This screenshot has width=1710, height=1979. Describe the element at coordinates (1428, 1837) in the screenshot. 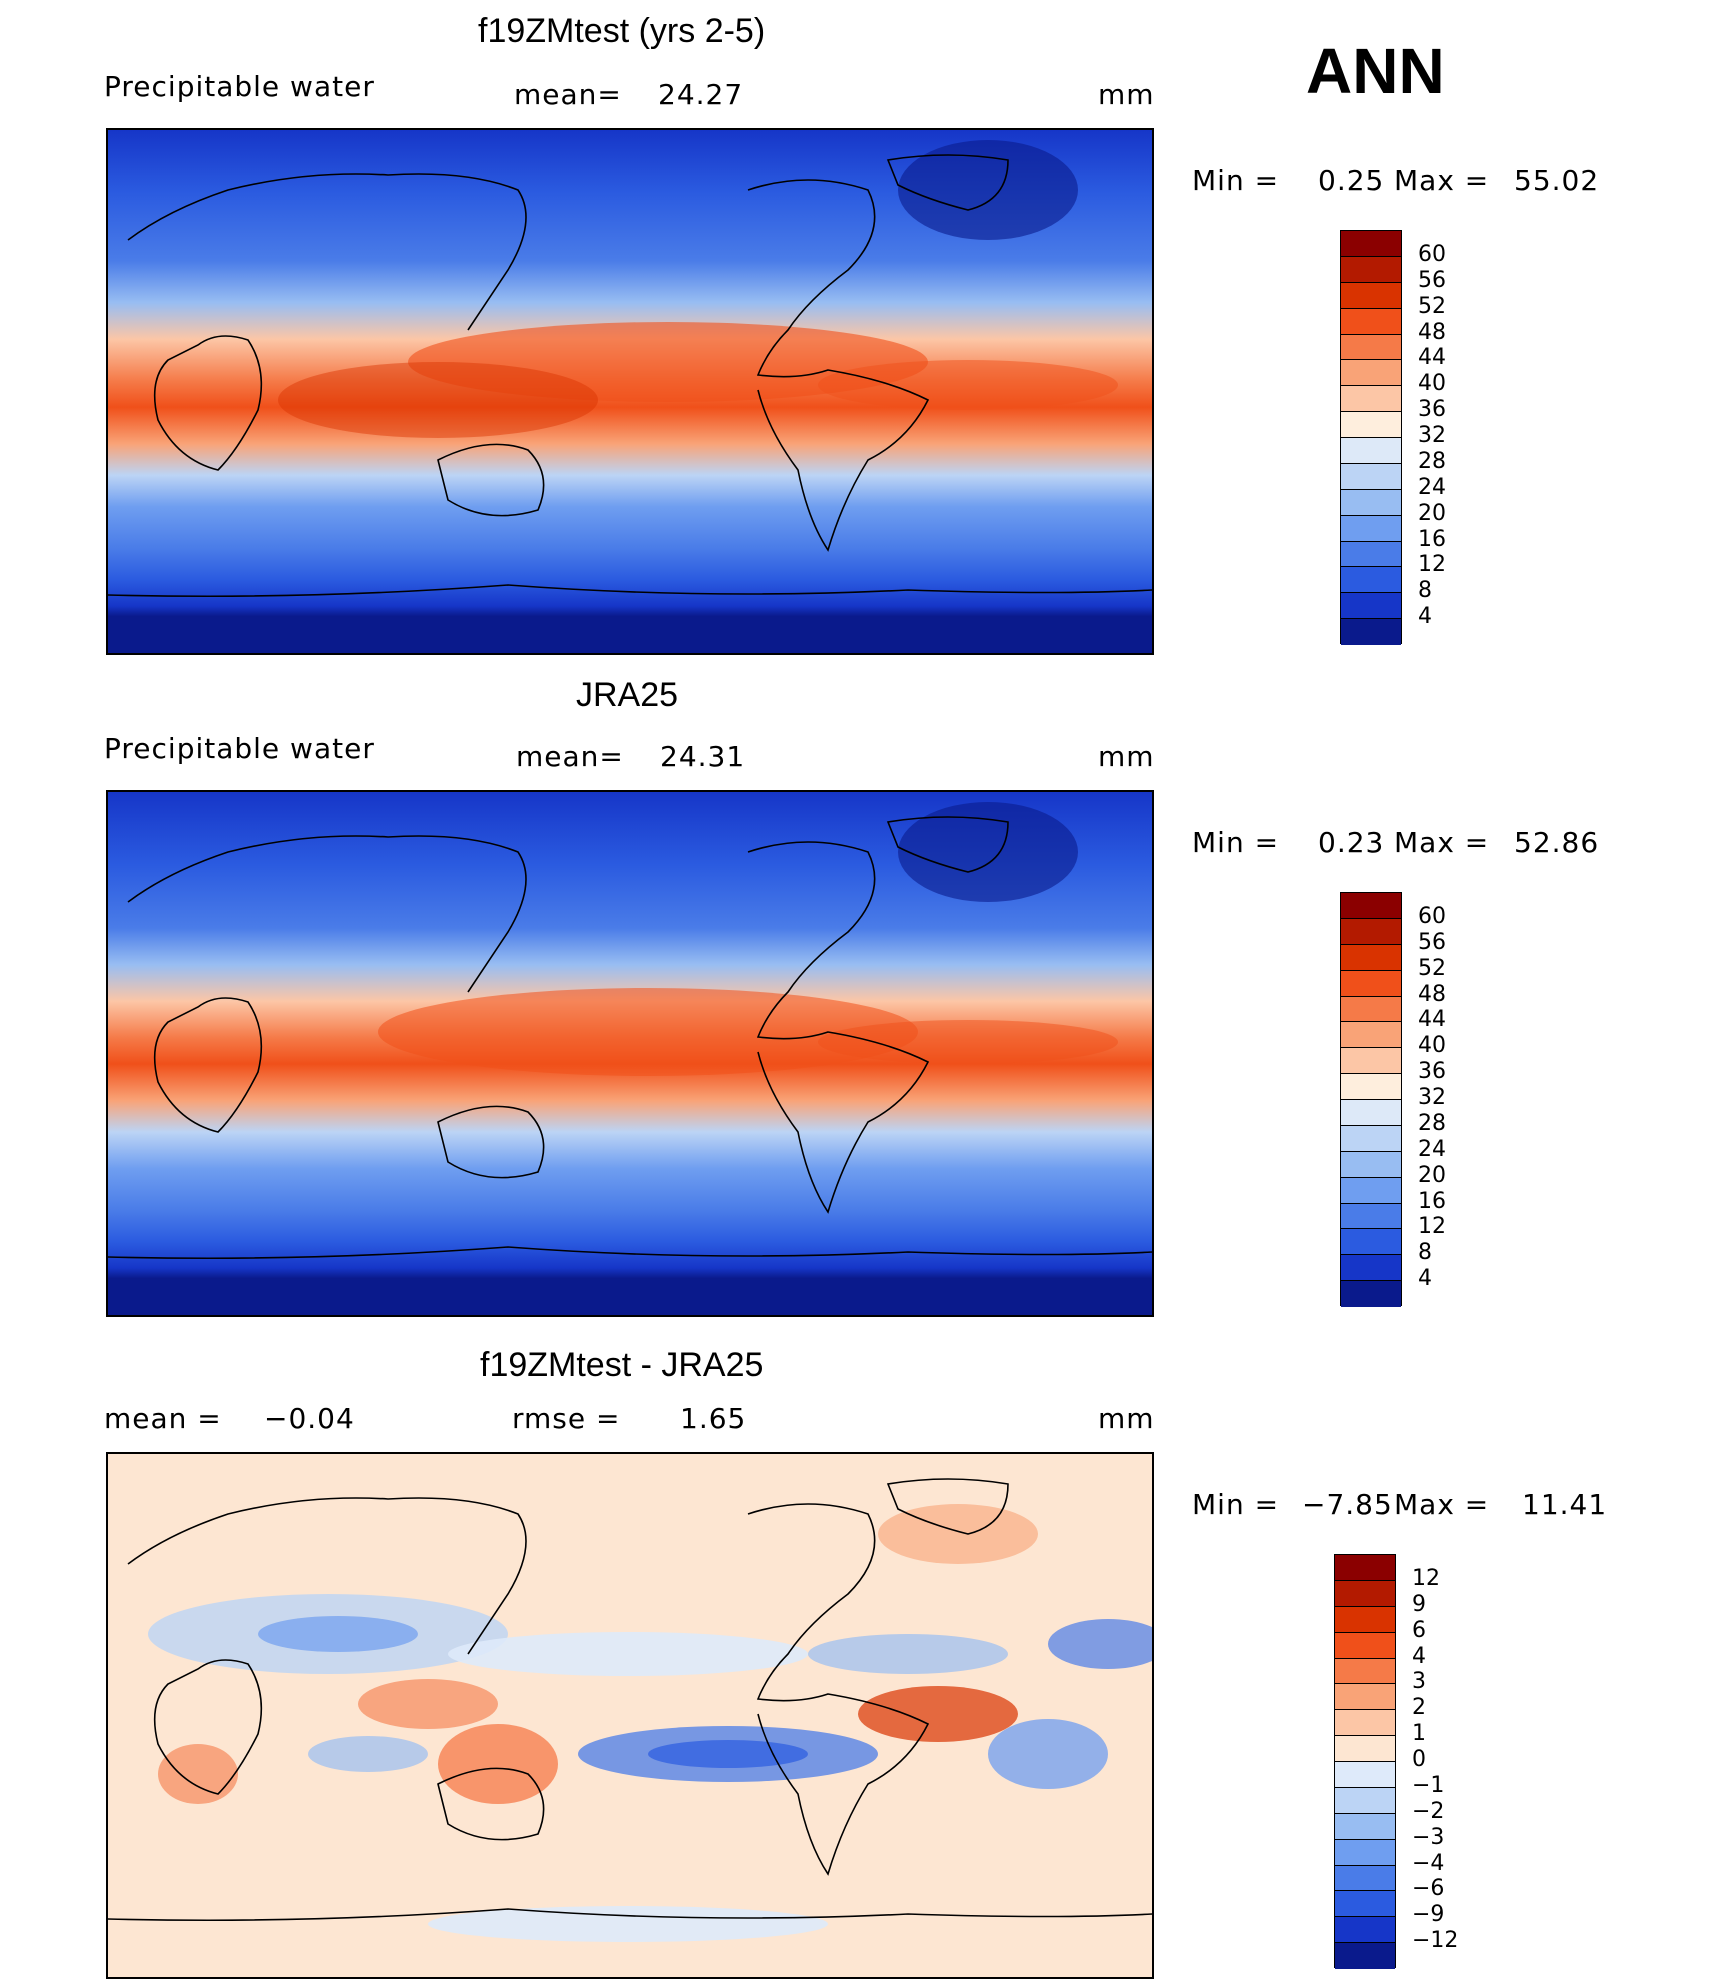

I see `colorbar-tick-label: −3` at that location.